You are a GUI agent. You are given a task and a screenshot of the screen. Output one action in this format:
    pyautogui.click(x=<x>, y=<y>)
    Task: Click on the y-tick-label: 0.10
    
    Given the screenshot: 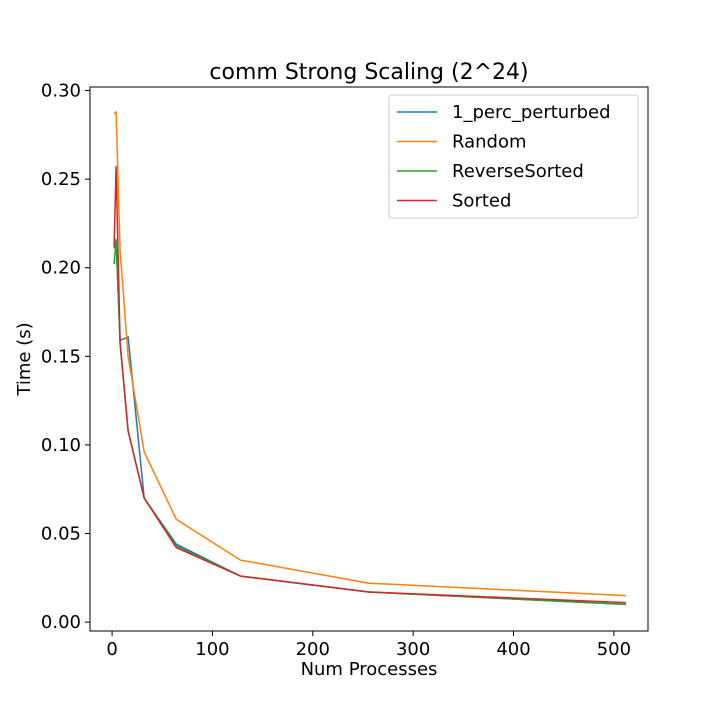 What is the action you would take?
    pyautogui.click(x=61, y=445)
    